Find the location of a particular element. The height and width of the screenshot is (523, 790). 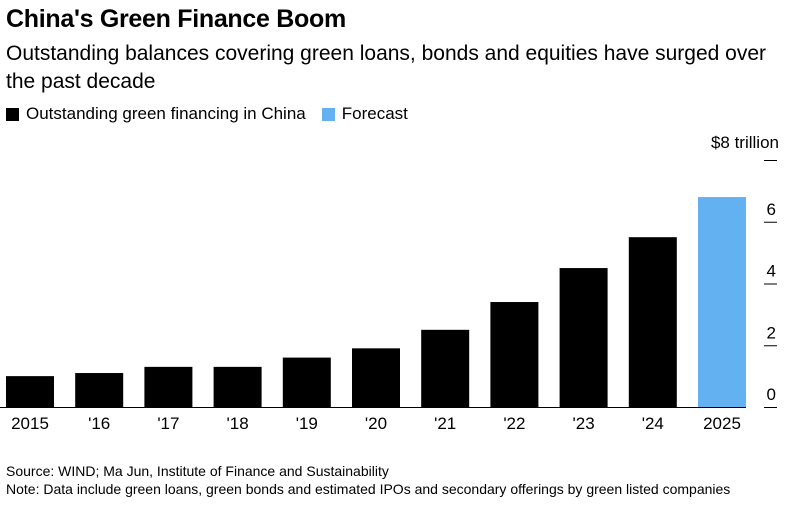

legend-label-forecast: Forecast is located at coordinates (374, 113).